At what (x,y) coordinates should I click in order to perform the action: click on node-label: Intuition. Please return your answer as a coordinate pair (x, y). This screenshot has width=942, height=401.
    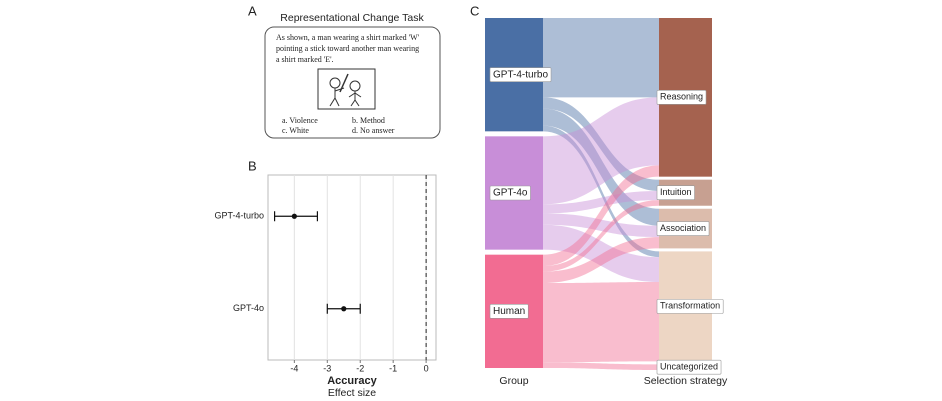
    Looking at the image, I should click on (676, 192).